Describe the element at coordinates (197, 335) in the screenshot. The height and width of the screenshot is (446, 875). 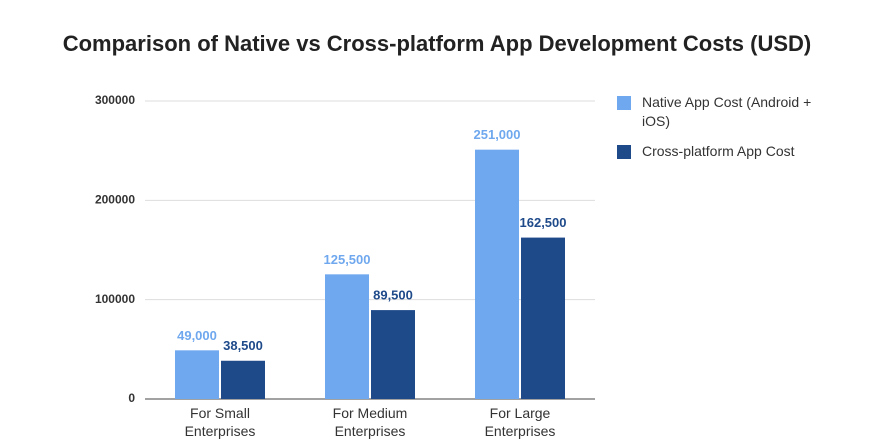
I see `value-label: 49,000` at that location.